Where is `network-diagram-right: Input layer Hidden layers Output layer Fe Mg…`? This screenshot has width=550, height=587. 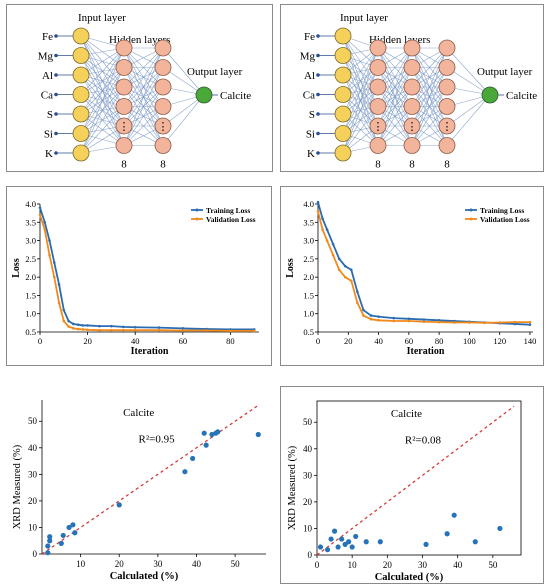 network-diagram-right: Input layer Hidden layers Output layer Fe Mg… is located at coordinates (412, 88).